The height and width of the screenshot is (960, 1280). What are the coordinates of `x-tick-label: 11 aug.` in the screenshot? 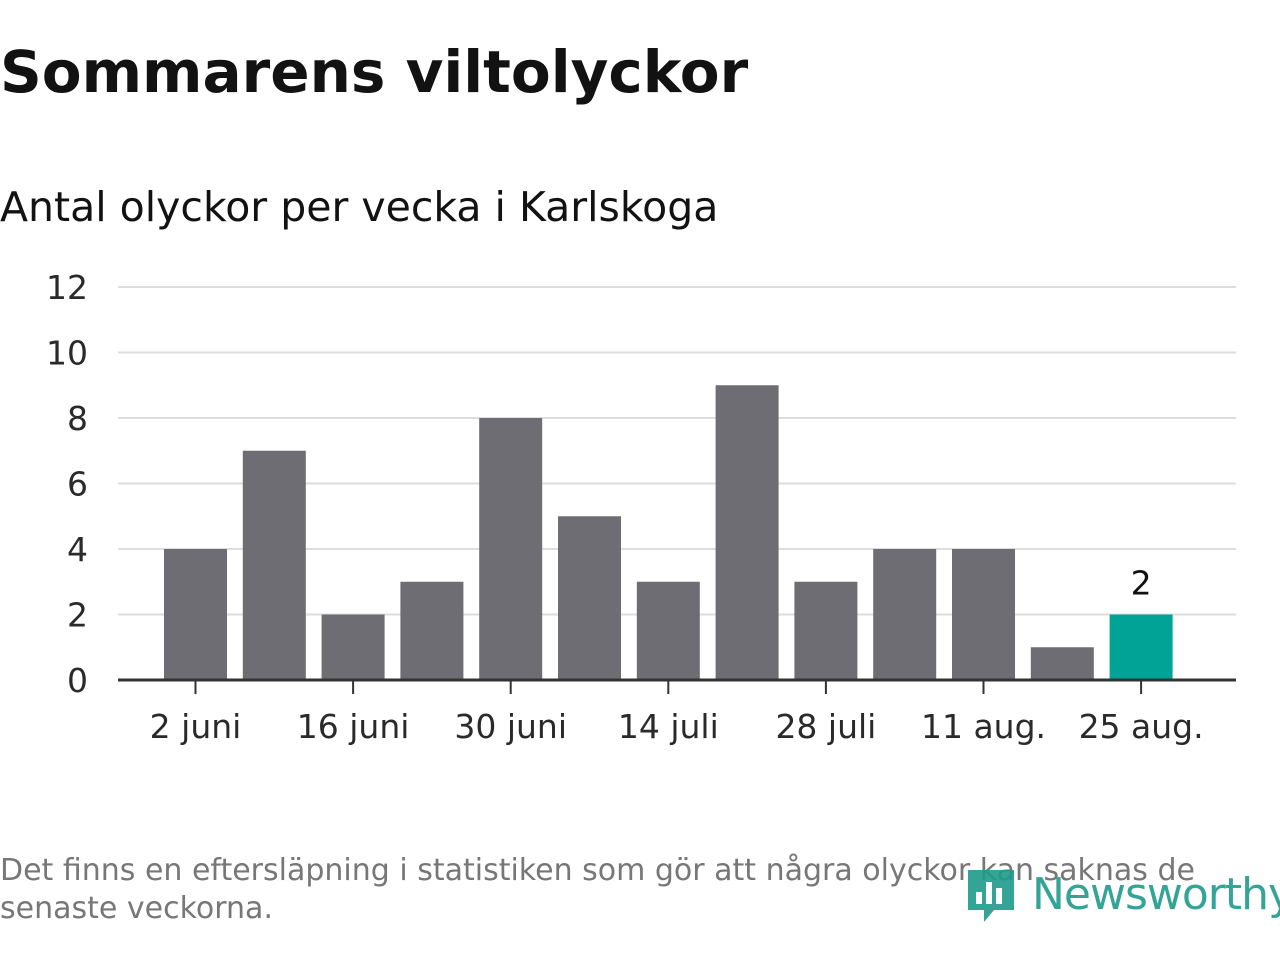 It's located at (983, 726).